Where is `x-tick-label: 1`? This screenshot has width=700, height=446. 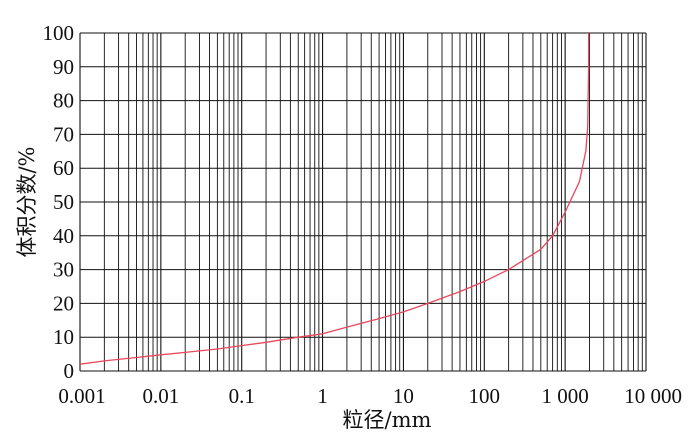
x-tick-label: 1 is located at coordinates (322, 396).